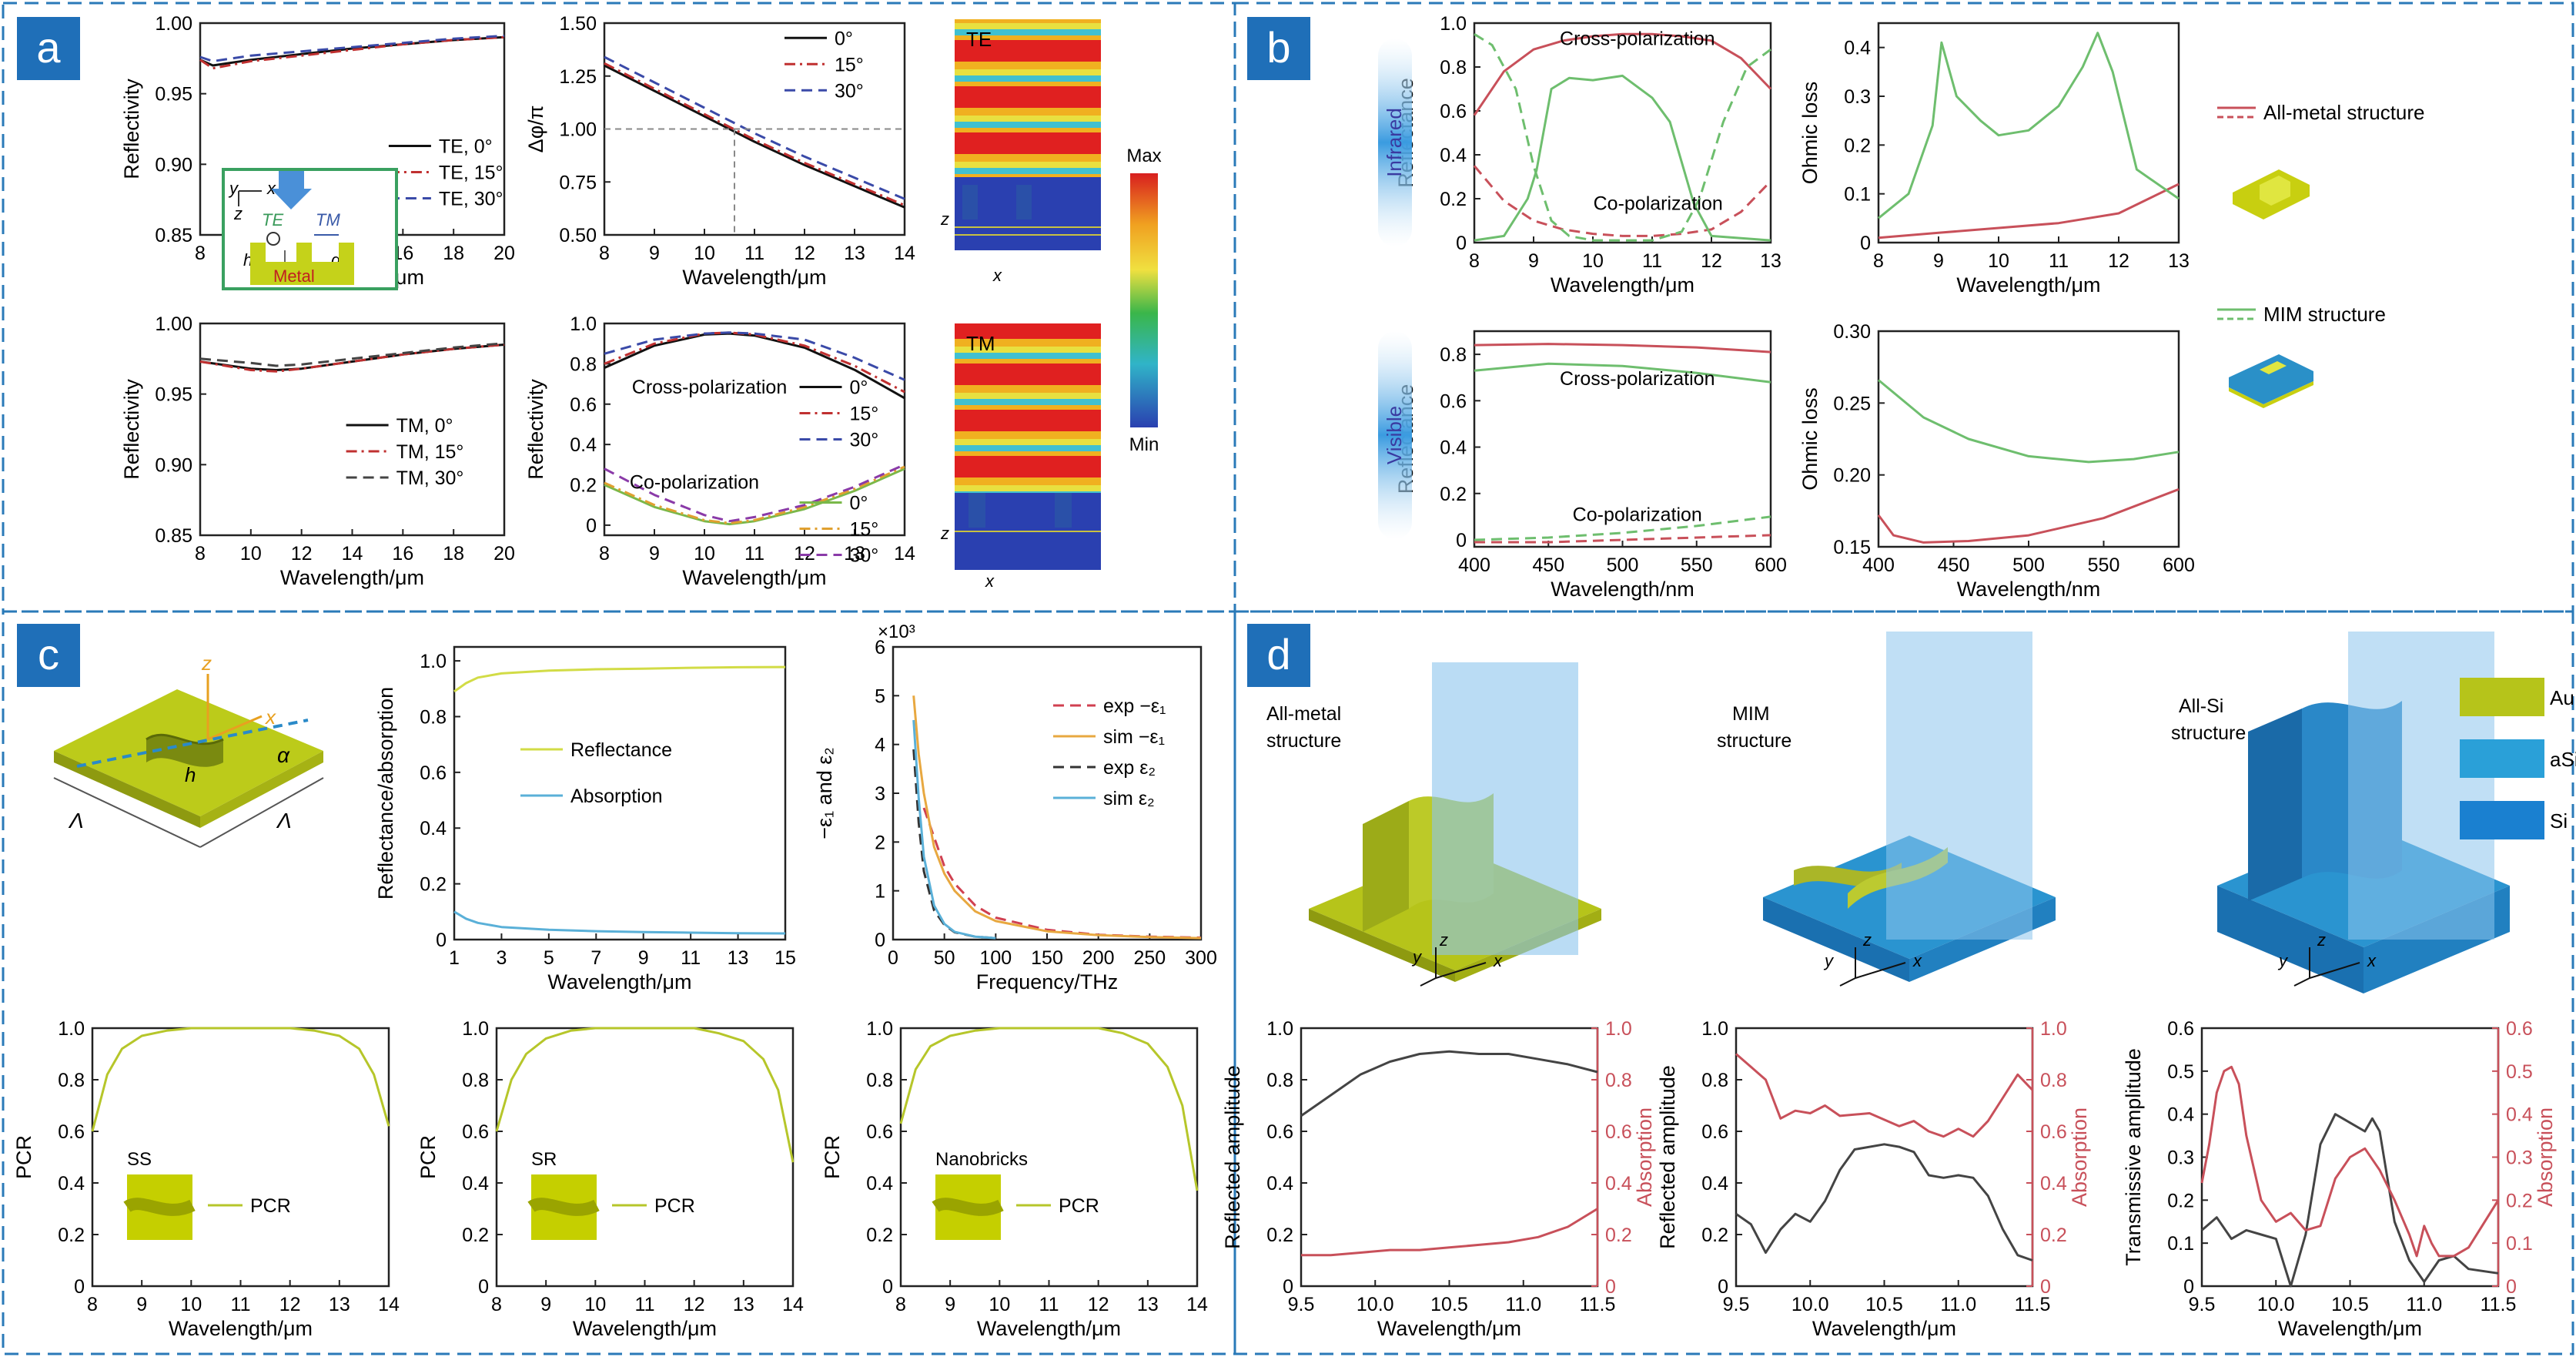 Image resolution: width=2576 pixels, height=1357 pixels. What do you see at coordinates (2283, 960) in the screenshot?
I see `d3-axis-y: y` at bounding box center [2283, 960].